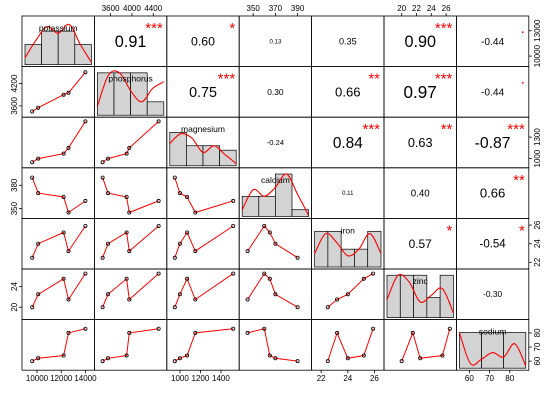  Describe the element at coordinates (348, 194) in the screenshot. I see `corr-value-calcium-iron: 0.11` at that location.